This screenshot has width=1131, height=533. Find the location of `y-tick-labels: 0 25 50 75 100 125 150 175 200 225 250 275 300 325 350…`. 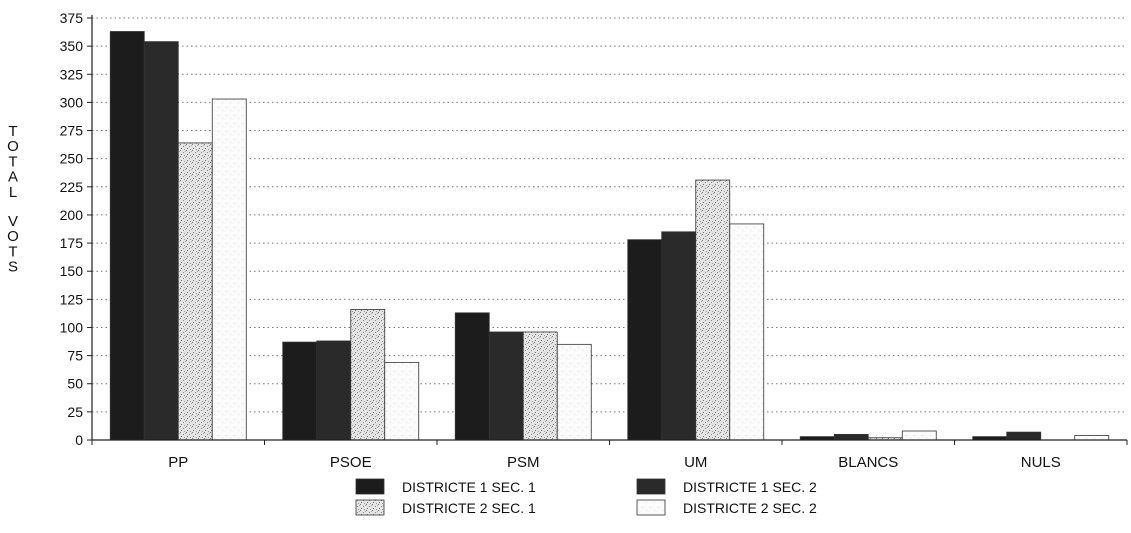

y-tick-labels: 0 25 50 75 100 125 150 175 200 225 250 275 300 325 350… is located at coordinates (72, 229).